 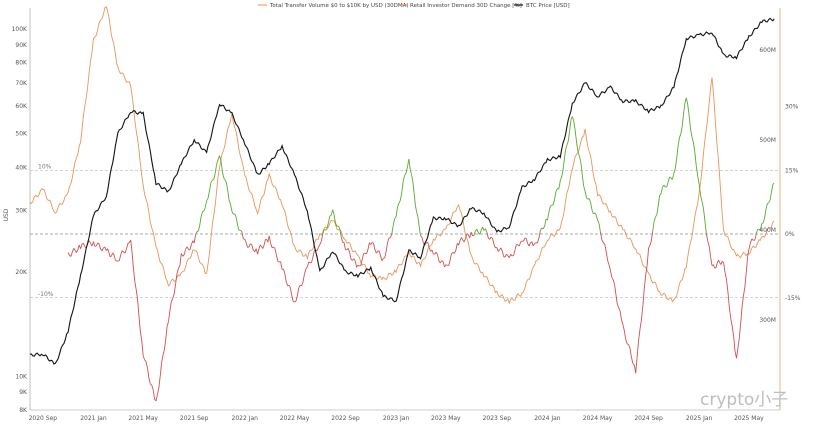 What do you see at coordinates (699, 418) in the screenshot?
I see `x-tick-label: 2025 Jan` at bounding box center [699, 418].